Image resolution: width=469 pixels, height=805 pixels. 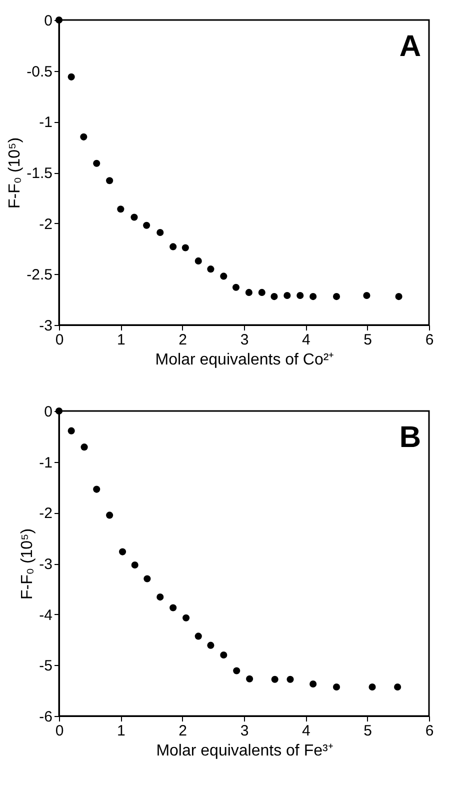 What do you see at coordinates (244, 751) in the screenshot?
I see `x-axis-title: Molar equivalents of Fe³⁺` at bounding box center [244, 751].